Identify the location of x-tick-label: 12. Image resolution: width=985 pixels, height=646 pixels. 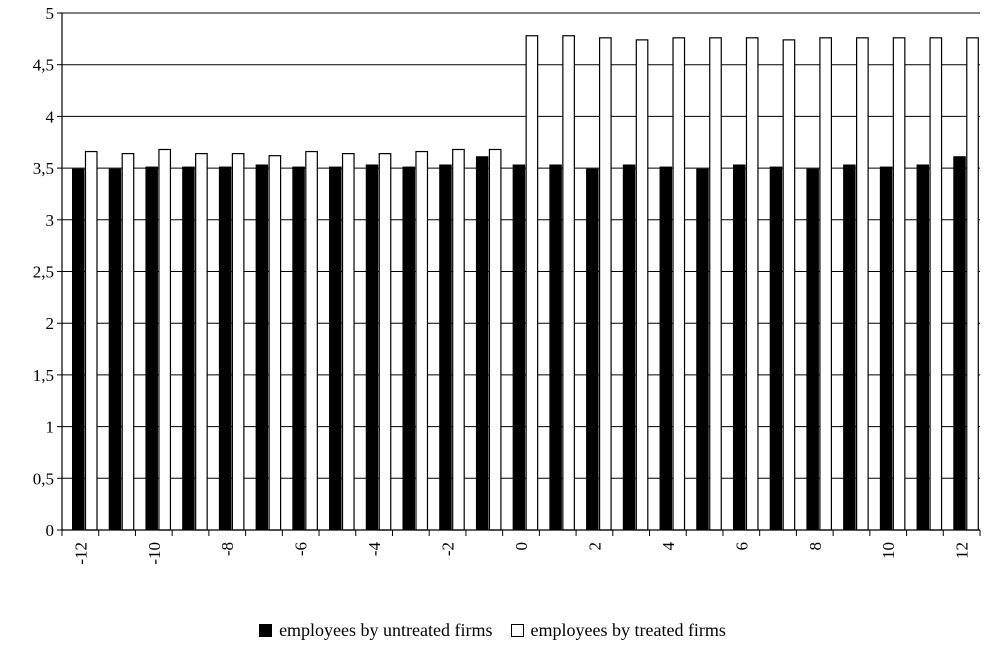
(962, 550).